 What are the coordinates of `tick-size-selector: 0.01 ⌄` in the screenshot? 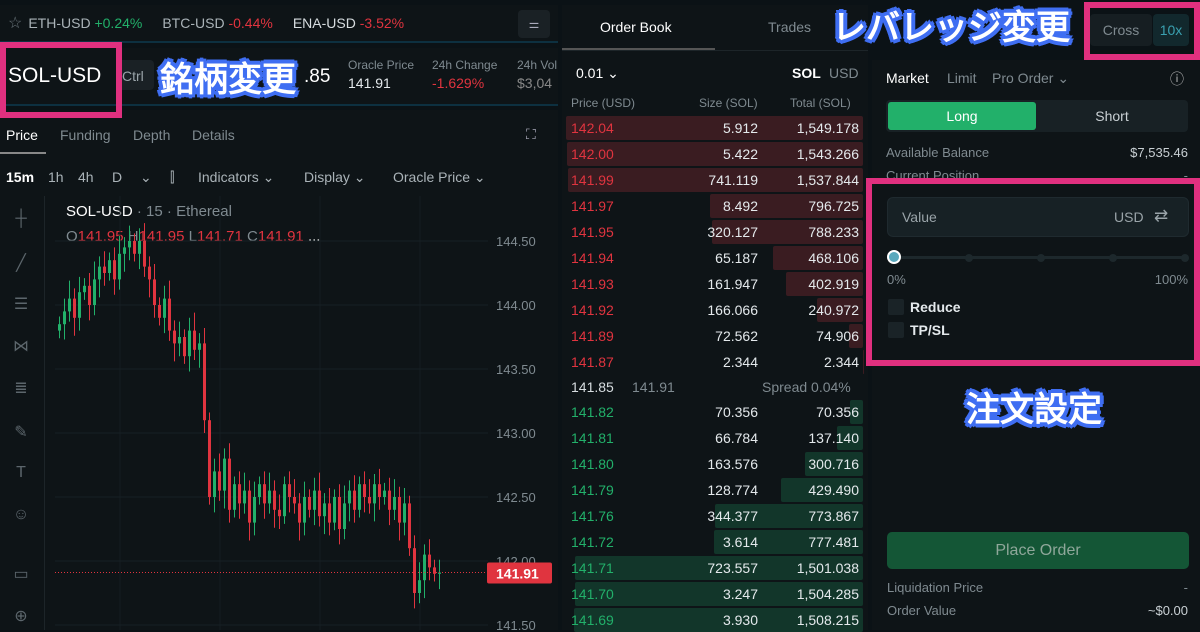 It's located at (597, 73).